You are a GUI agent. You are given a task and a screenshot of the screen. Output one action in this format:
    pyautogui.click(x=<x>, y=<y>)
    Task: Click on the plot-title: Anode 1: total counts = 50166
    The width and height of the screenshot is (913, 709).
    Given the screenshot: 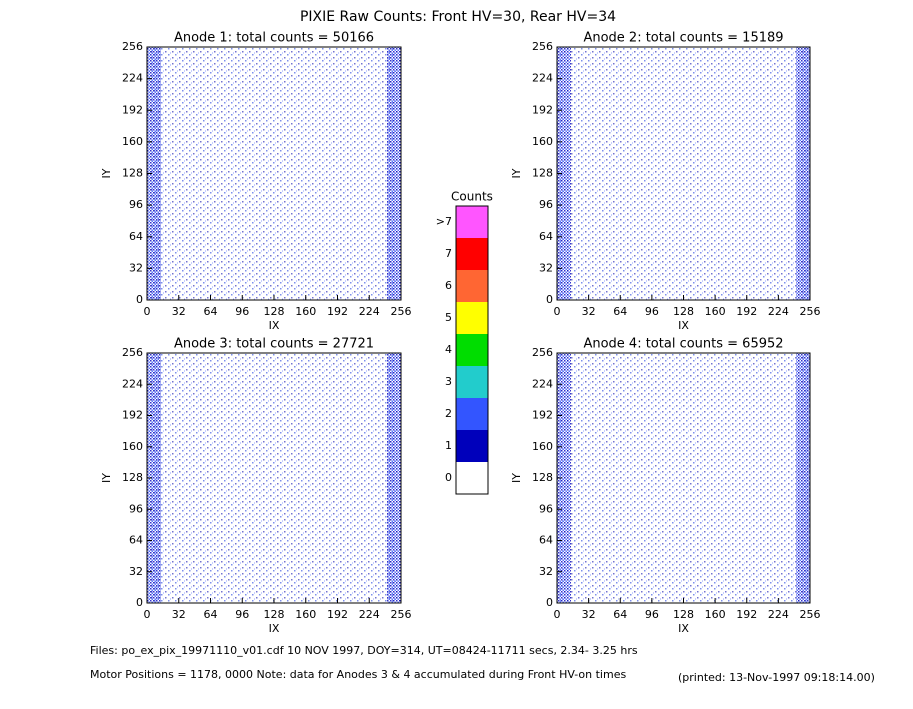 What is the action you would take?
    pyautogui.click(x=274, y=38)
    